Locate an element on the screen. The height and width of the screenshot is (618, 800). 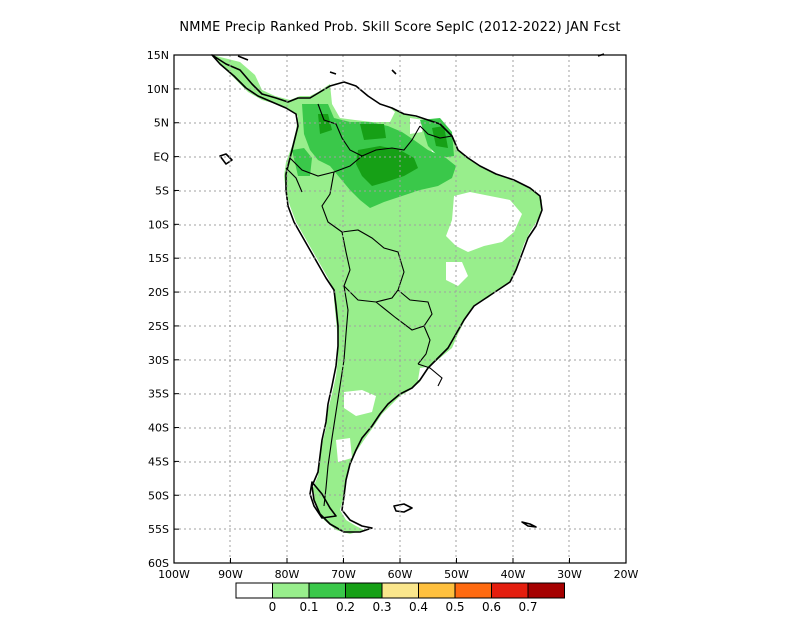
no-skill-patch-brazil-south is located at coordinates (457, 274).